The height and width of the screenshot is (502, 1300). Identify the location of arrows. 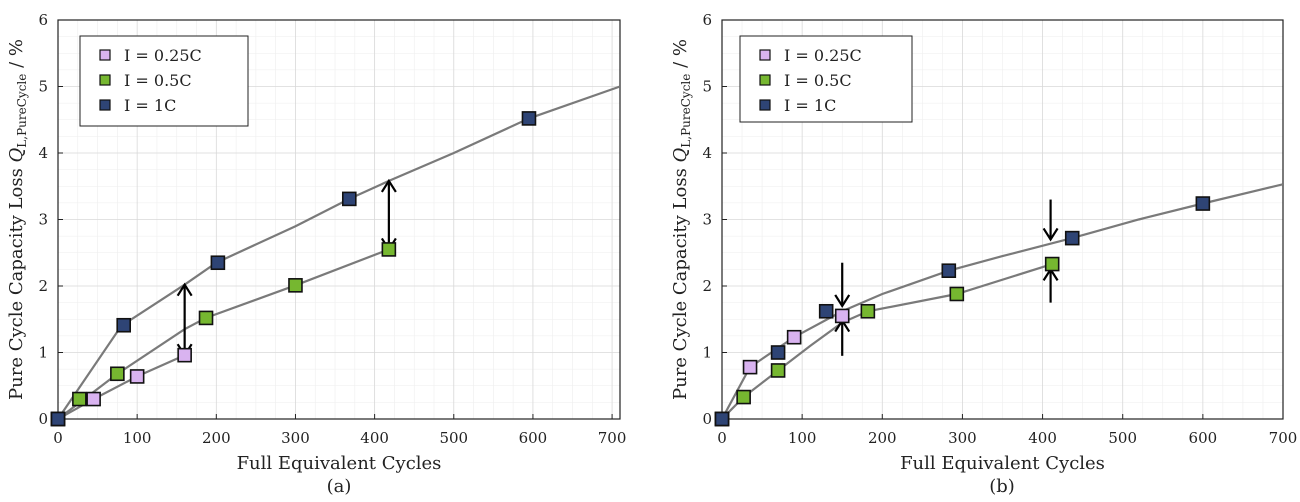
(286, 268).